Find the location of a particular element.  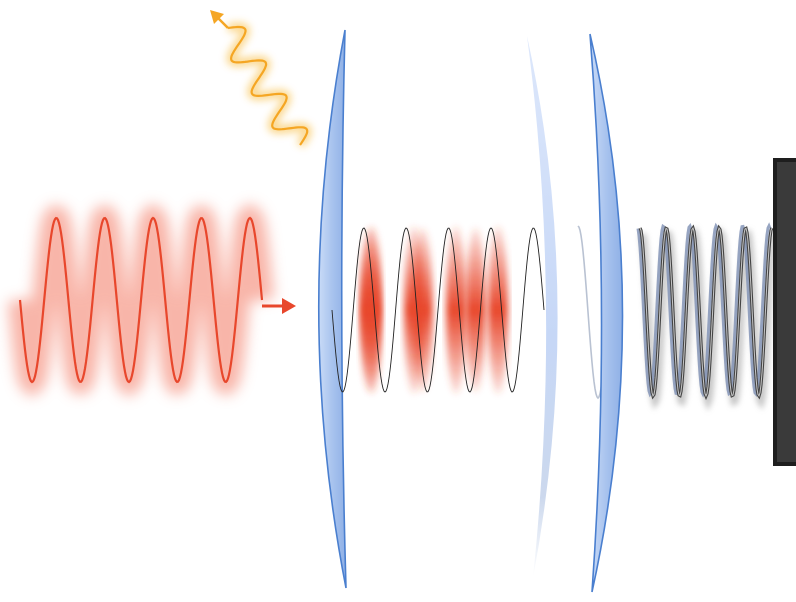

cavity-standing-wave is located at coordinates (438, 310).